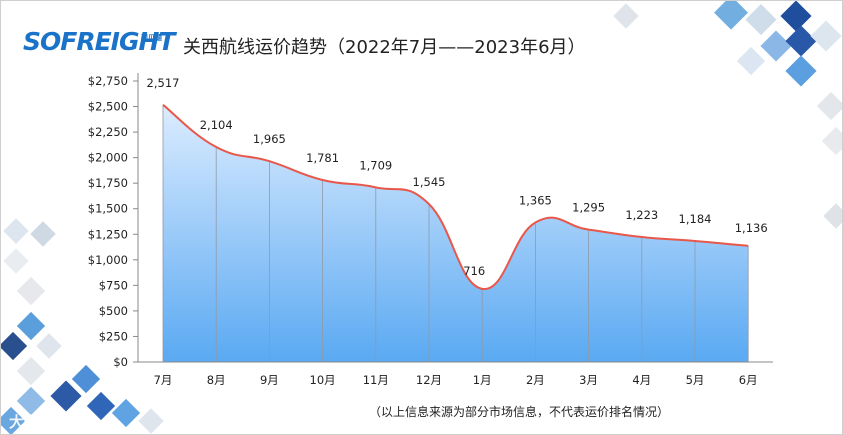  Describe the element at coordinates (108, 107) in the screenshot. I see `y-tick-label: $2,500` at that location.